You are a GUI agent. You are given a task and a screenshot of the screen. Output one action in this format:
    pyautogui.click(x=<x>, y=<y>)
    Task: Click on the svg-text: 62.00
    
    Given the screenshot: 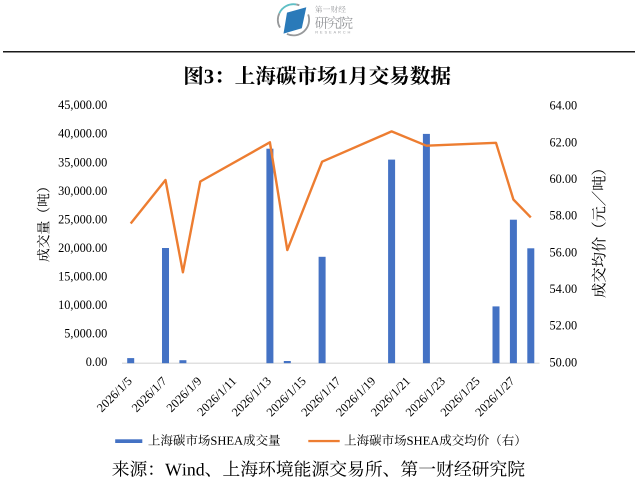 What is the action you would take?
    pyautogui.click(x=564, y=142)
    